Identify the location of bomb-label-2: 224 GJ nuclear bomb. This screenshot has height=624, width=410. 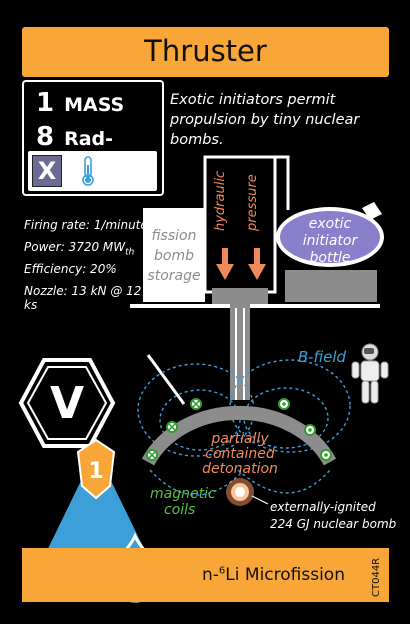
(333, 524).